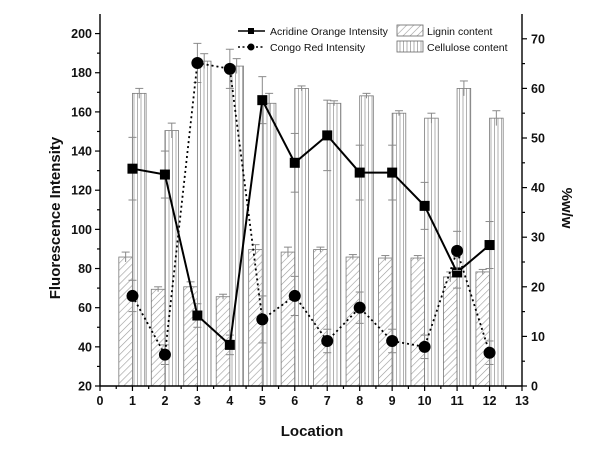 The height and width of the screenshot is (454, 600). Describe the element at coordinates (100, 401) in the screenshot. I see `x-tick-label: 0` at that location.